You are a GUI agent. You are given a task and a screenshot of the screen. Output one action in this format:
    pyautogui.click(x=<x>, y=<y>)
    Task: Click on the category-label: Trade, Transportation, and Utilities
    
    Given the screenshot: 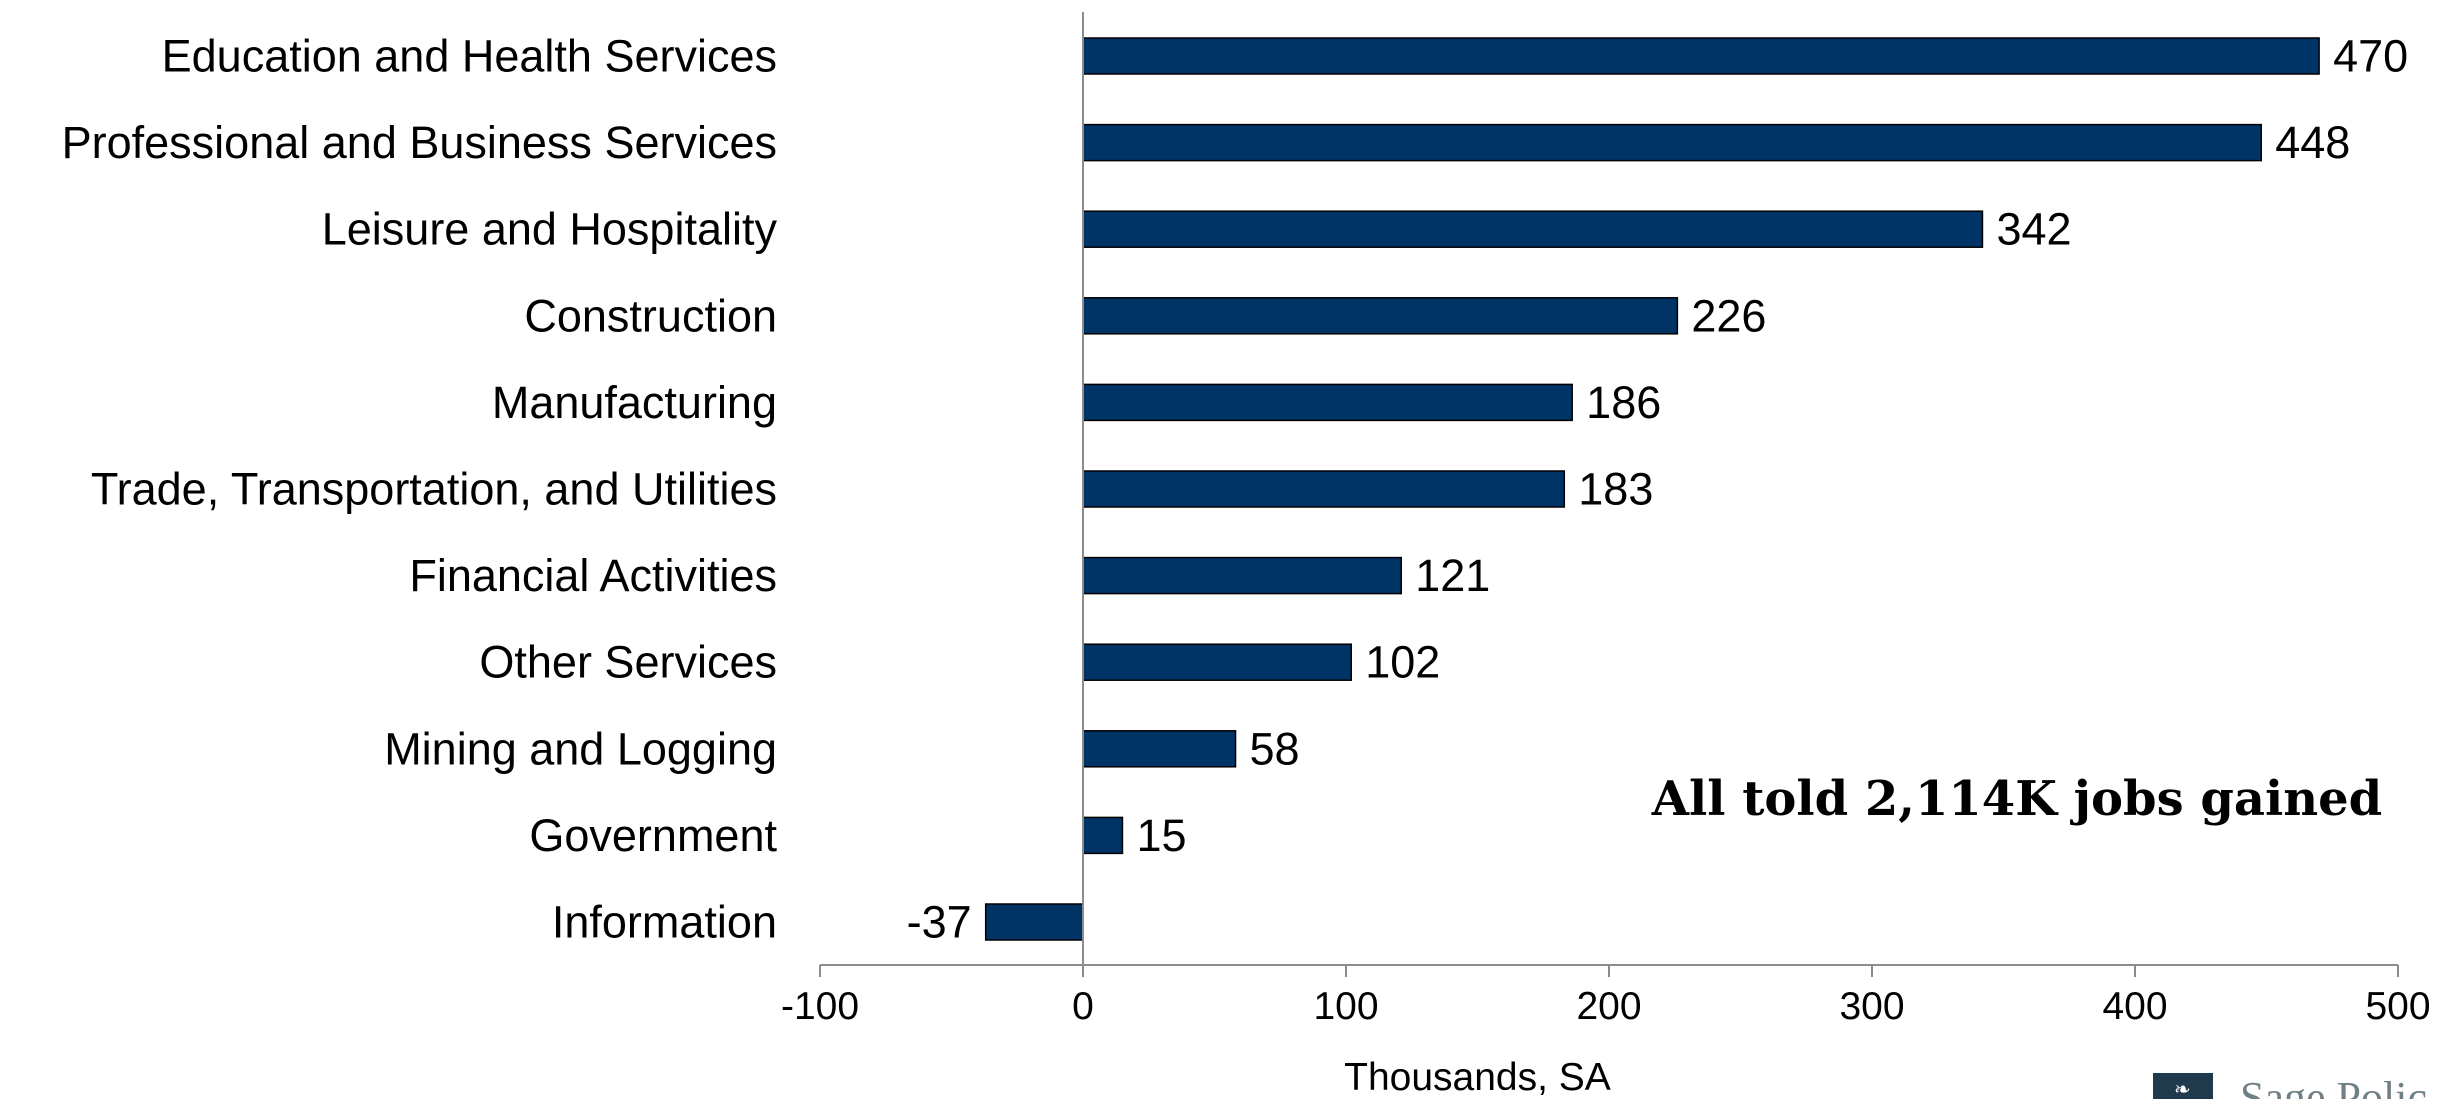 What is the action you would take?
    pyautogui.click(x=434, y=489)
    